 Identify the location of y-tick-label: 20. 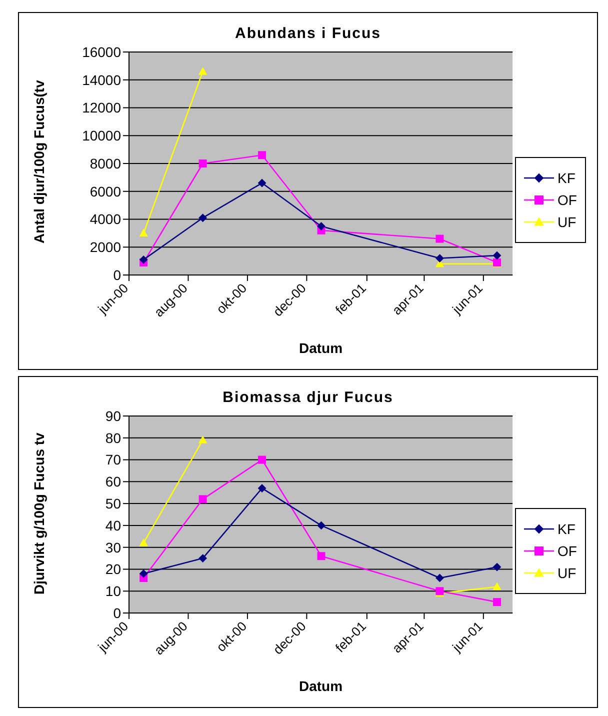
(113, 569).